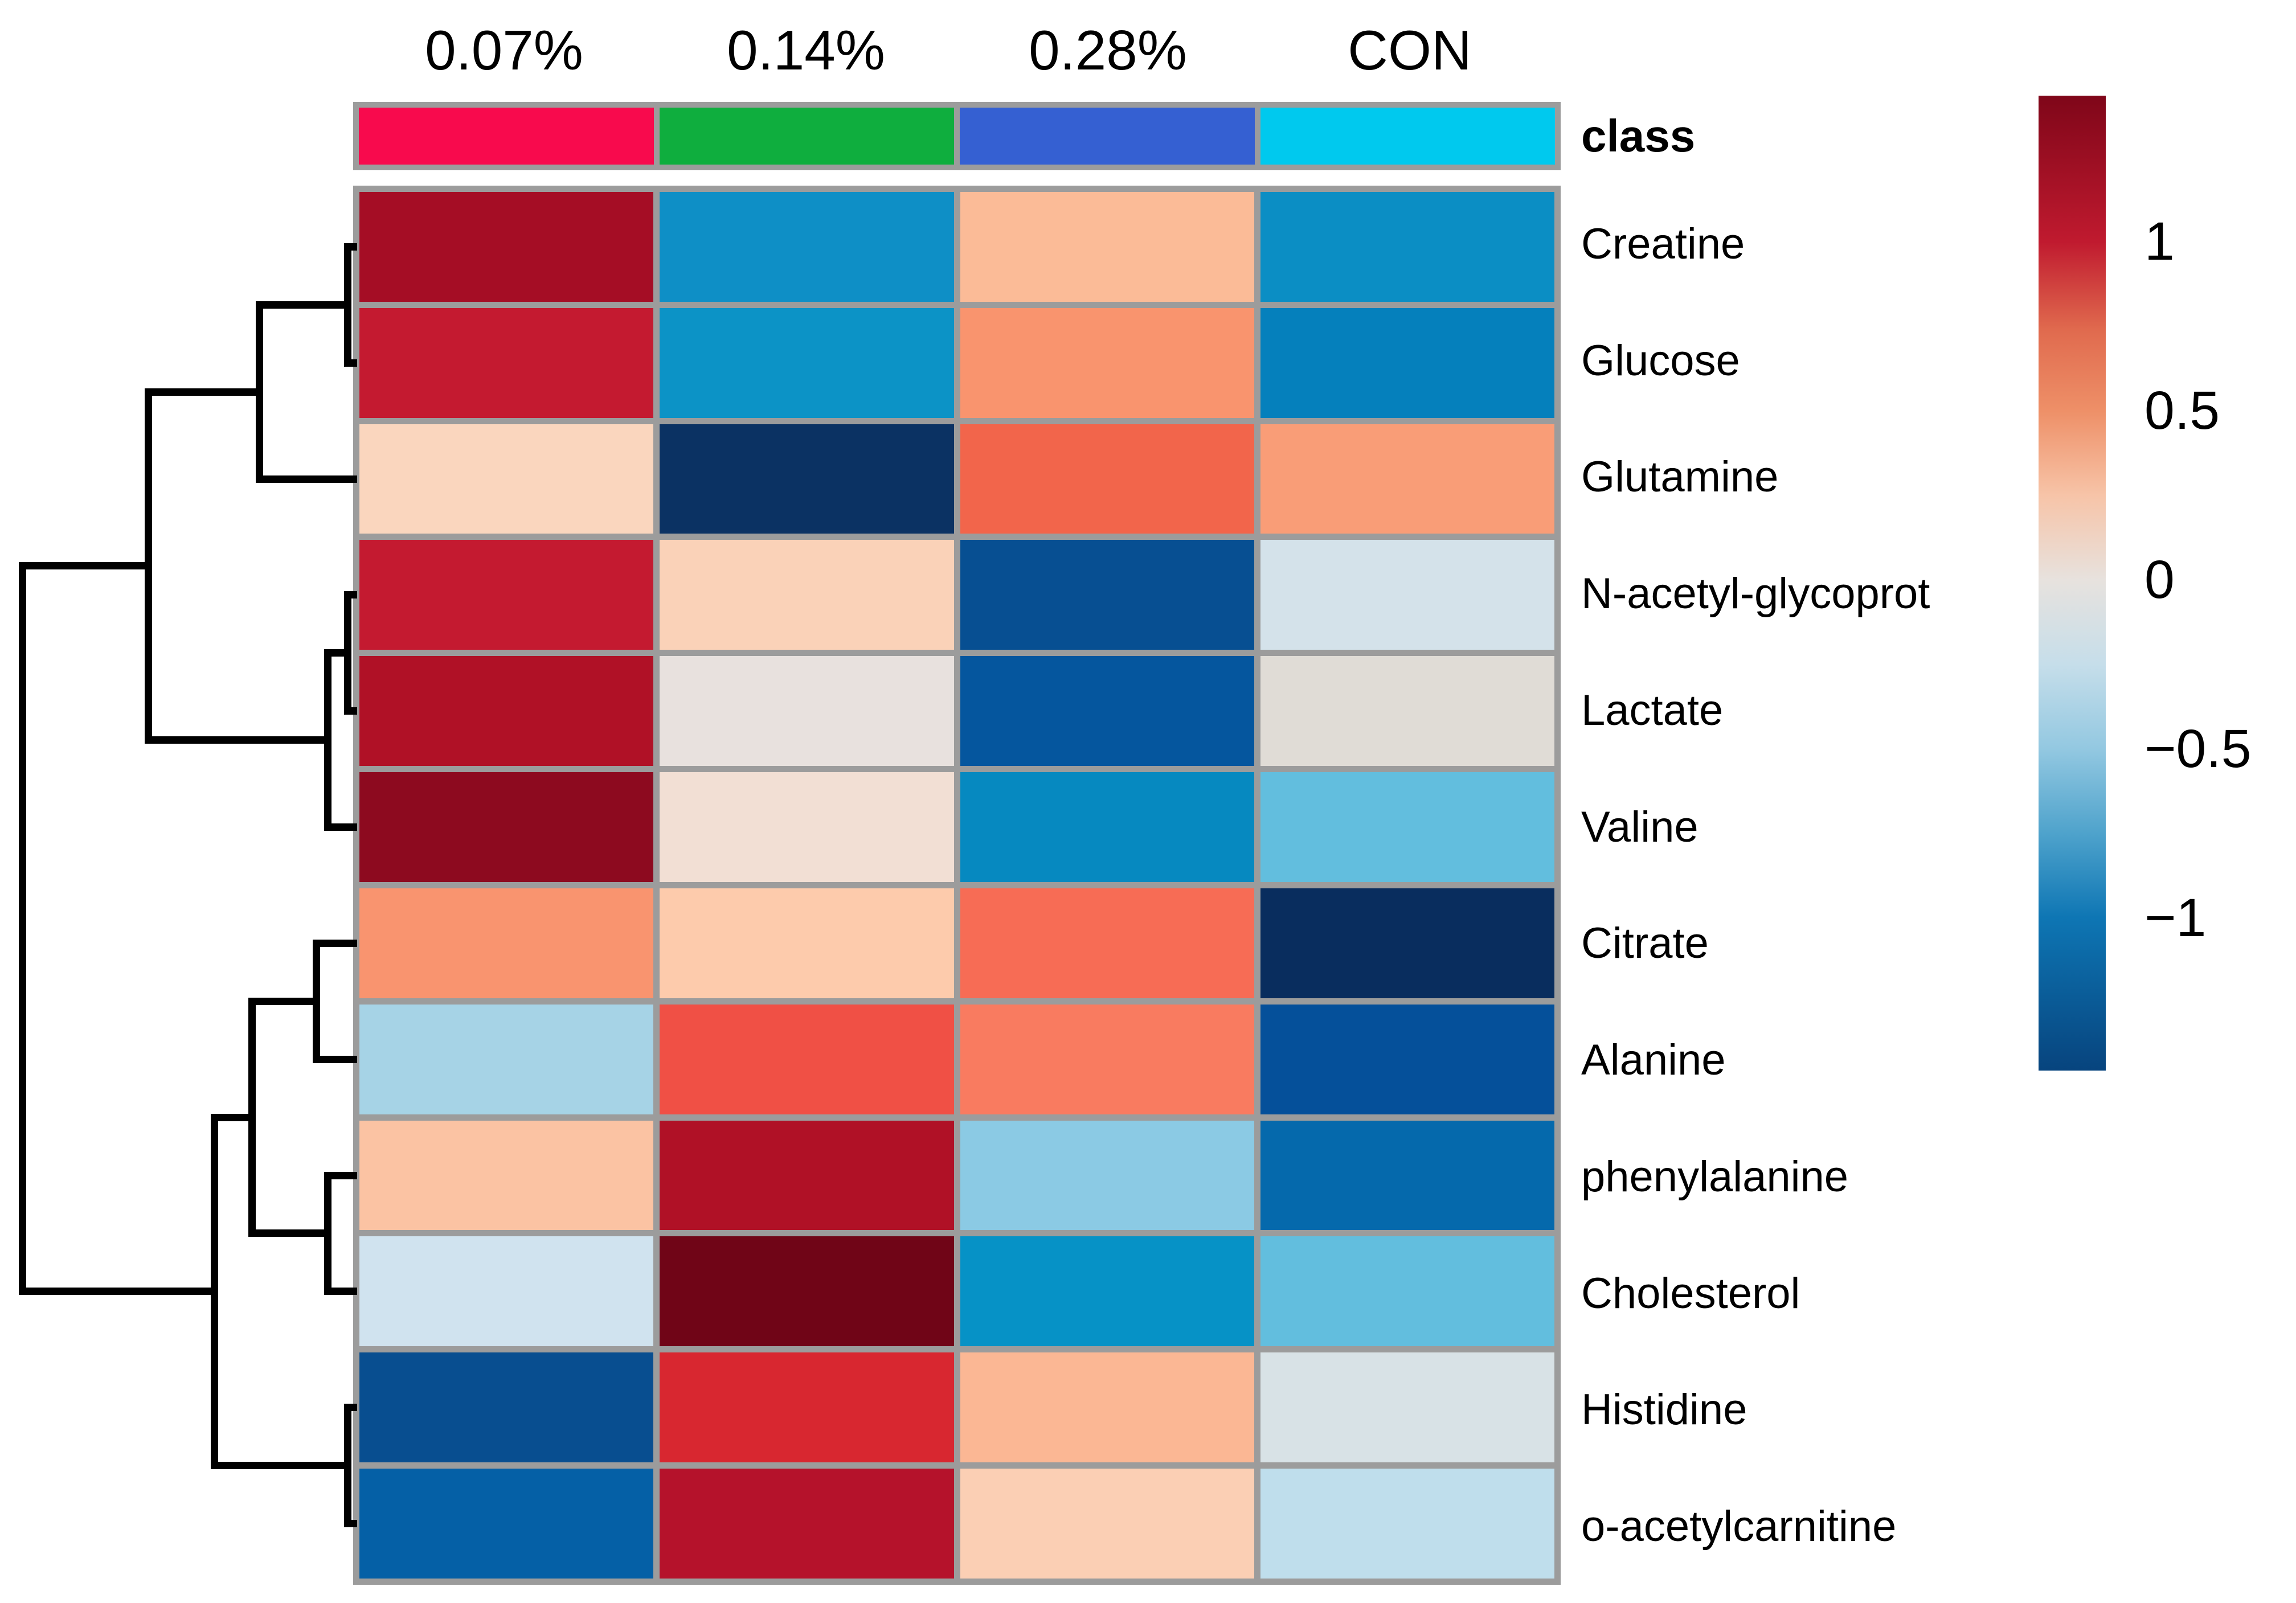  What do you see at coordinates (1107, 1059) in the screenshot?
I see `heatmap-cell-Alanine-0.28%` at bounding box center [1107, 1059].